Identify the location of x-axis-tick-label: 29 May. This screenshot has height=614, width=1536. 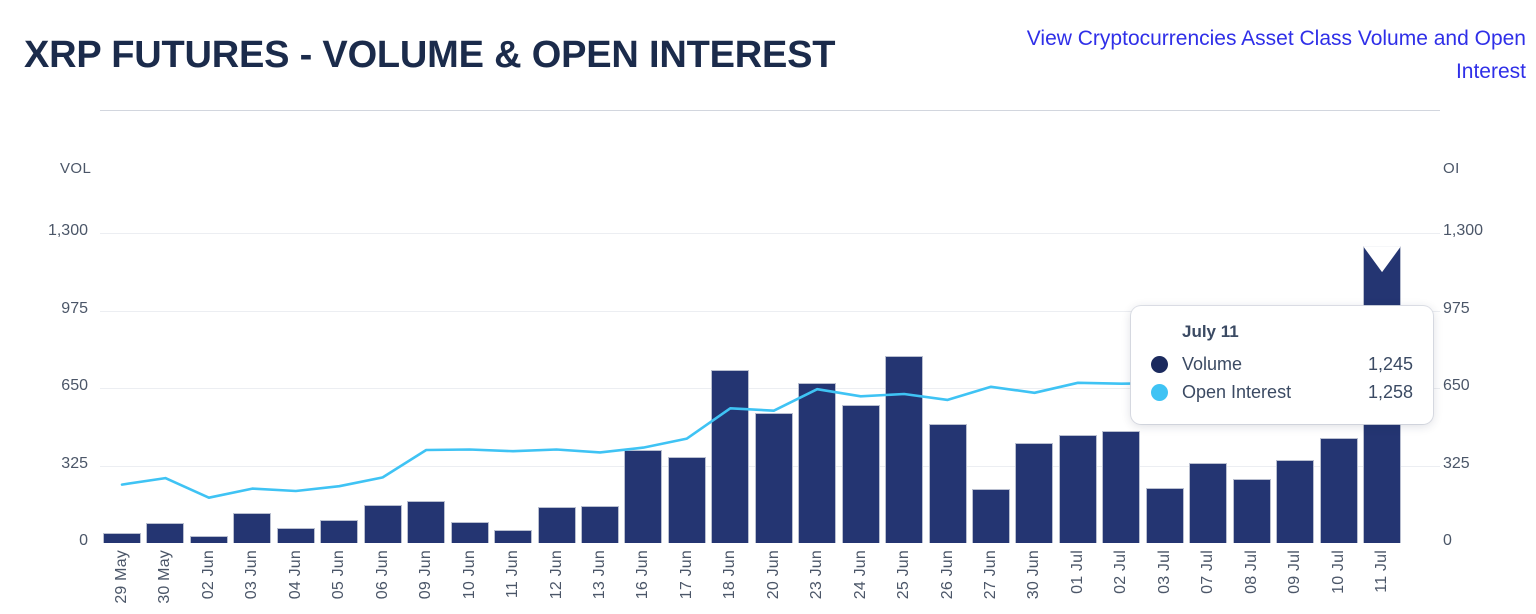
(121, 577).